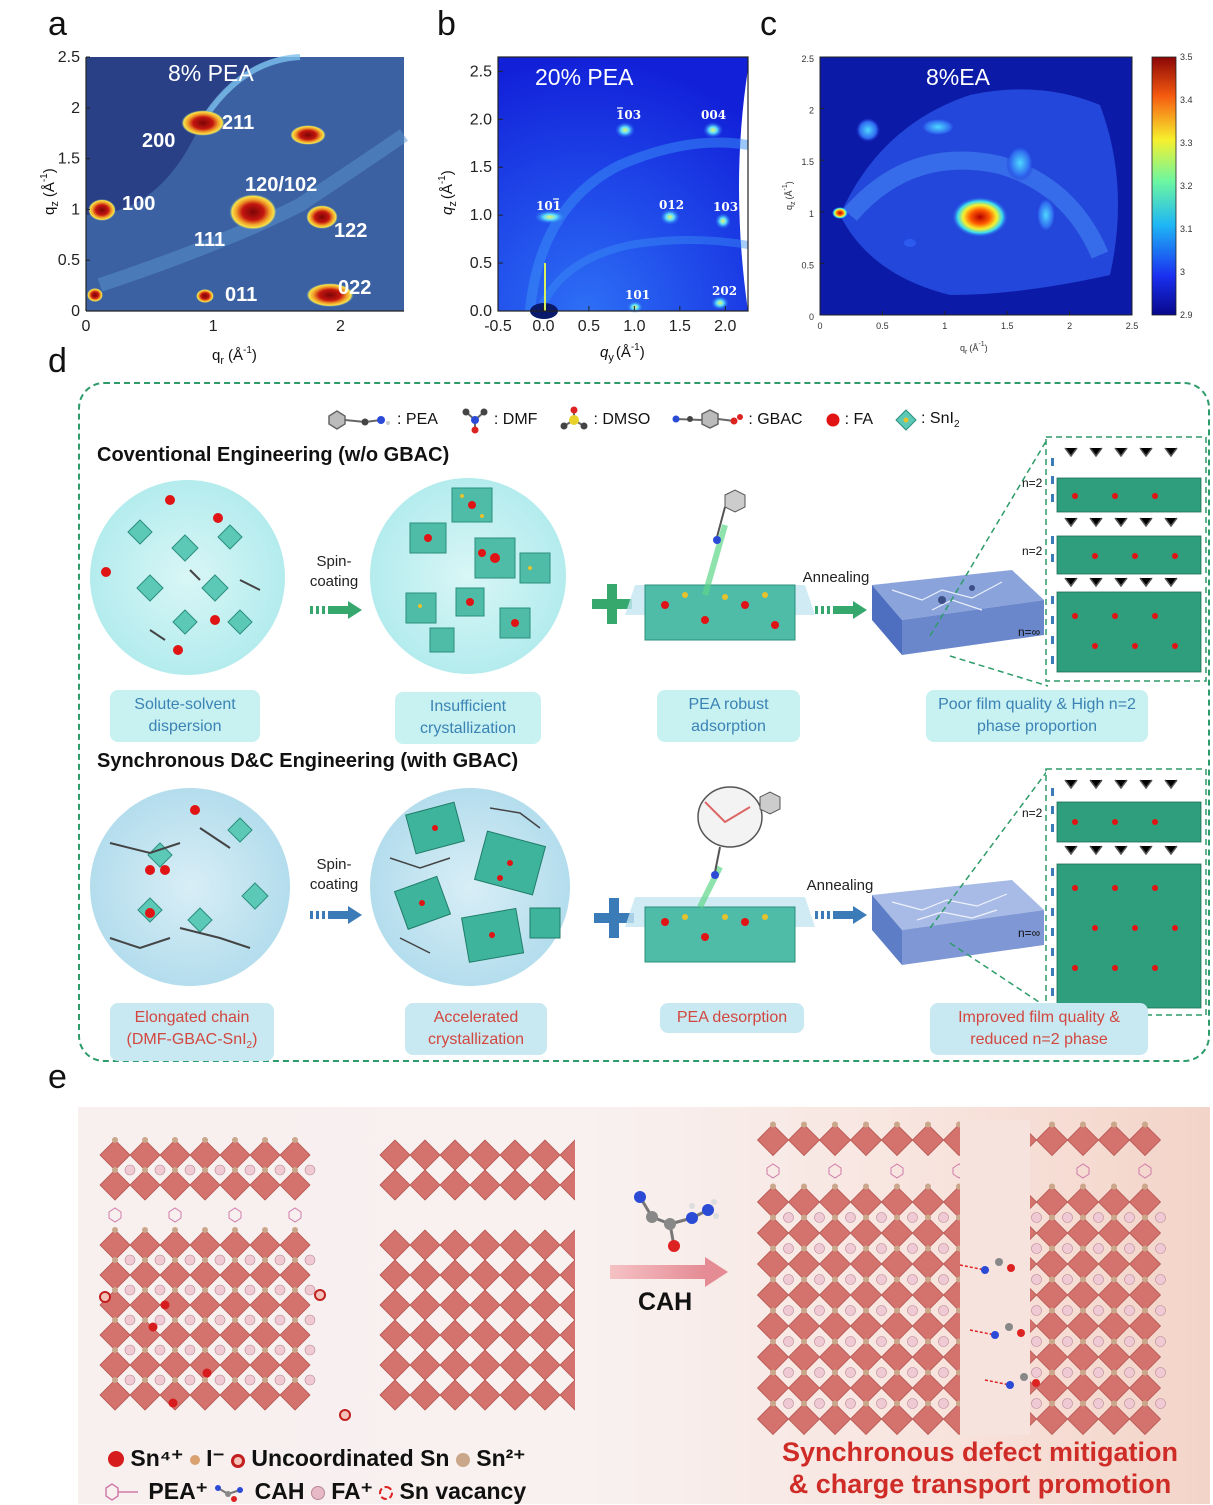 Image resolution: width=1213 pixels, height=1505 pixels. I want to click on label-b-012: 012, so click(671, 205).